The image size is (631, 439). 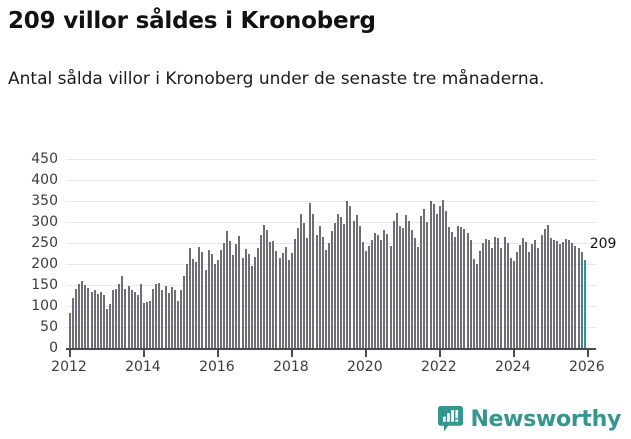 What do you see at coordinates (603, 244) in the screenshot?
I see `last-value-annotation: 209` at bounding box center [603, 244].